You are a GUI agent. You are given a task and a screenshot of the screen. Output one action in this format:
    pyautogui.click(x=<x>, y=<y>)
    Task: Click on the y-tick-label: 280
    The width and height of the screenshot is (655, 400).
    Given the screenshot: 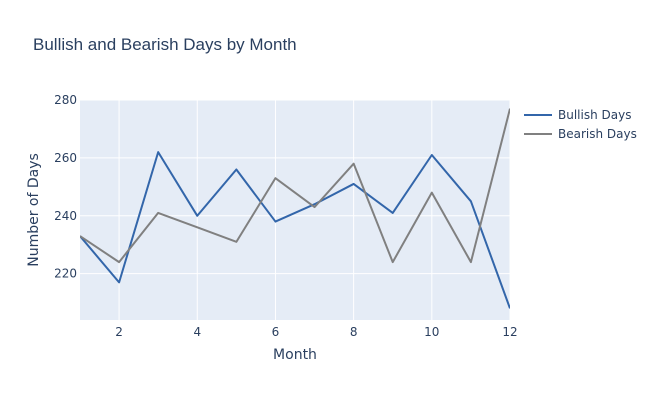 What is the action you would take?
    pyautogui.click(x=65, y=100)
    